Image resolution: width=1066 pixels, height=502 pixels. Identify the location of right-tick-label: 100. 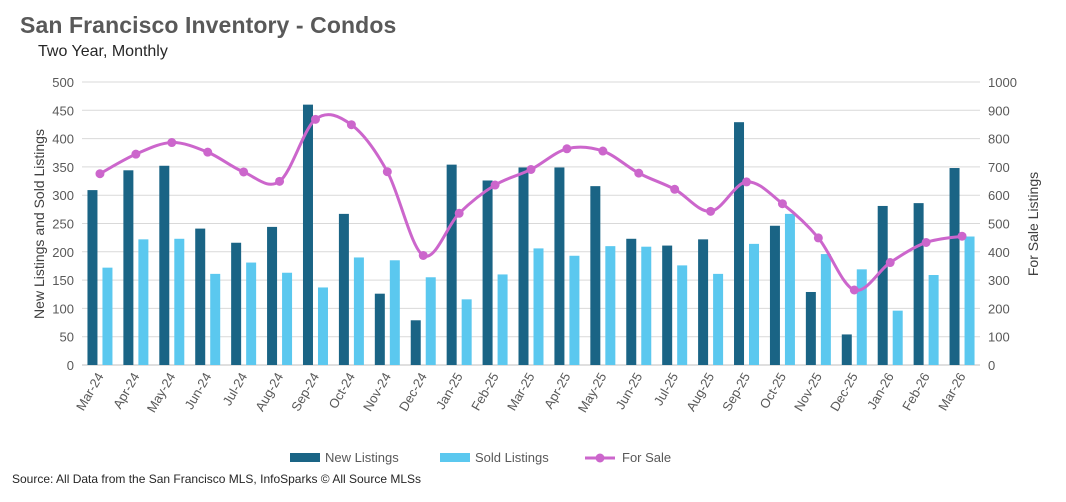
(999, 337).